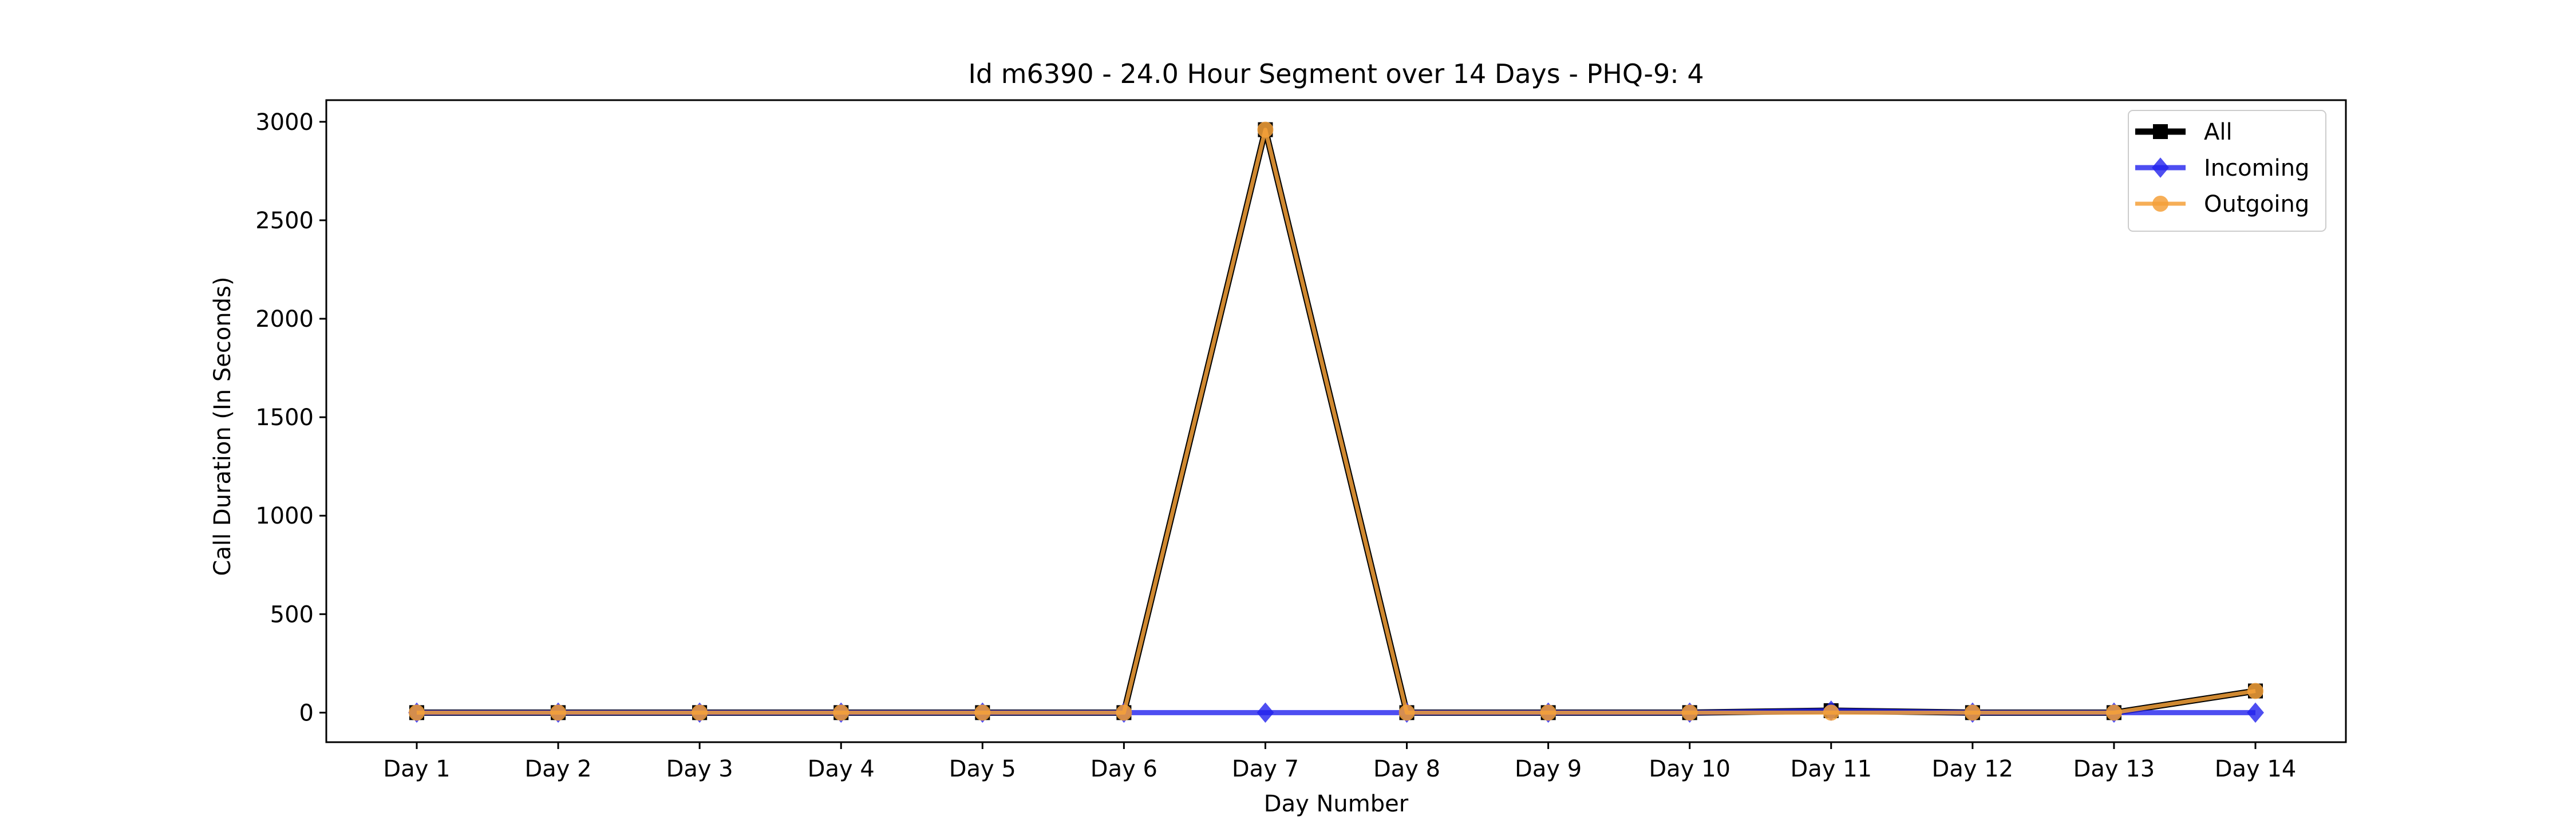 Image resolution: width=2576 pixels, height=824 pixels. Describe the element at coordinates (284, 418) in the screenshot. I see `y-tick-label: 1500` at that location.